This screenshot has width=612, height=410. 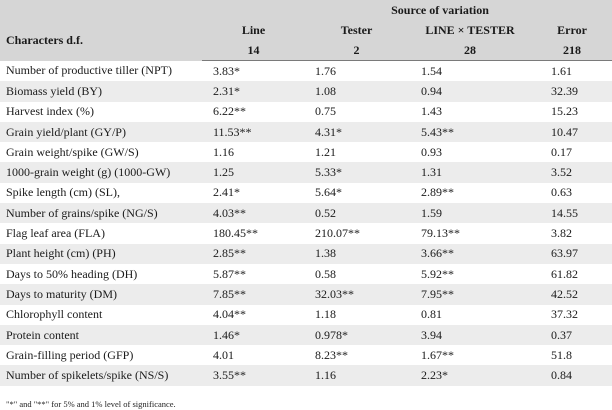 What do you see at coordinates (101, 172) in the screenshot?
I see `character-name: 1000-grain weight (g) (1000-GW)` at bounding box center [101, 172].